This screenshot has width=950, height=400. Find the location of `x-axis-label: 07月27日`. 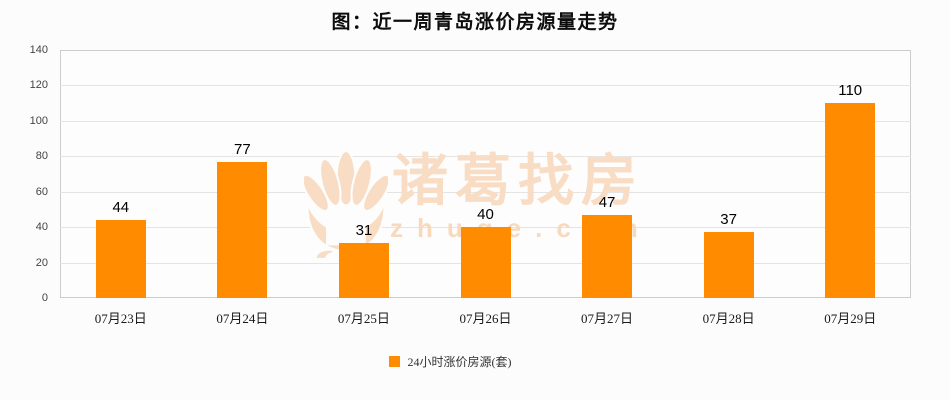

x-axis-label: 07月27日 is located at coordinates (607, 318).